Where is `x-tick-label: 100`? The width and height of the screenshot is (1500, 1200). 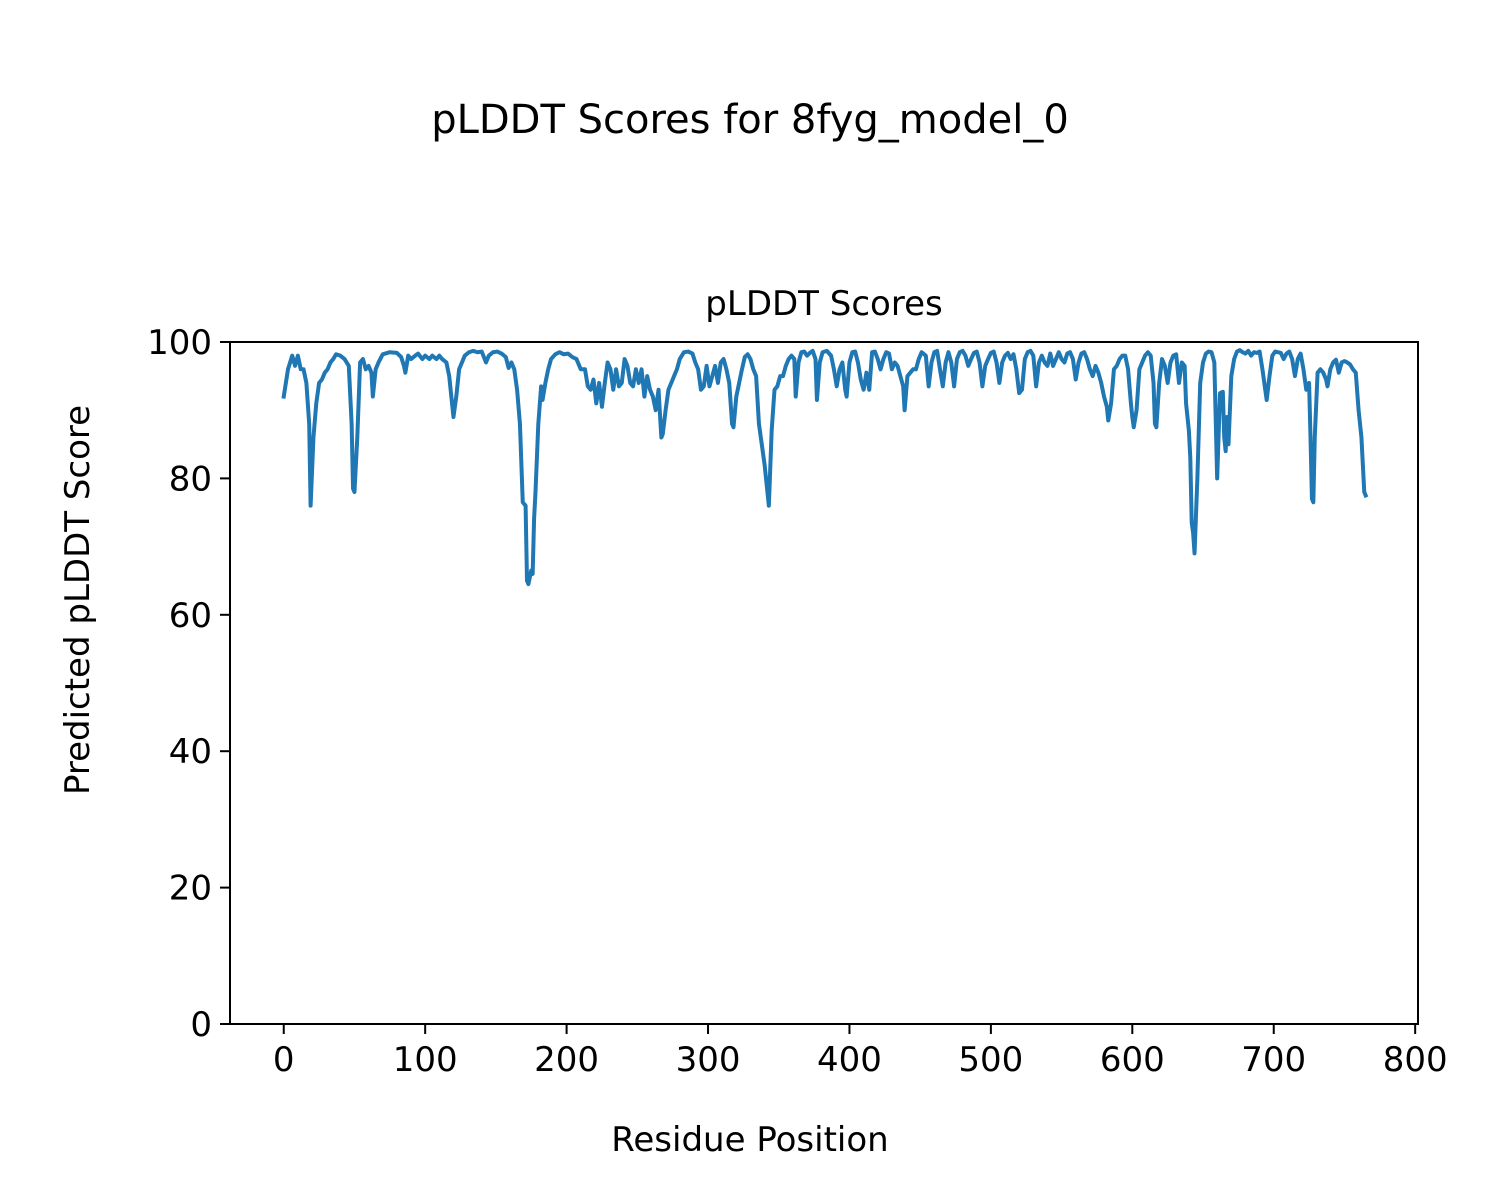 x-tick-label: 100 is located at coordinates (425, 1060).